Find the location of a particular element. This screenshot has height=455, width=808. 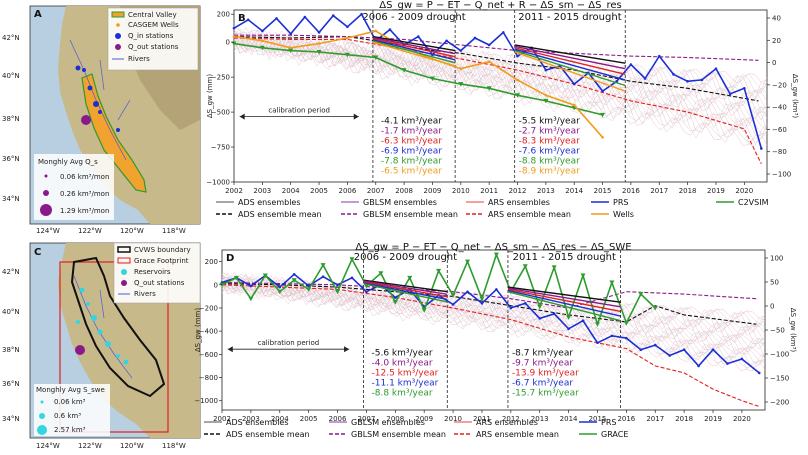

y-tick-label: 0 is located at coordinates (216, 285).